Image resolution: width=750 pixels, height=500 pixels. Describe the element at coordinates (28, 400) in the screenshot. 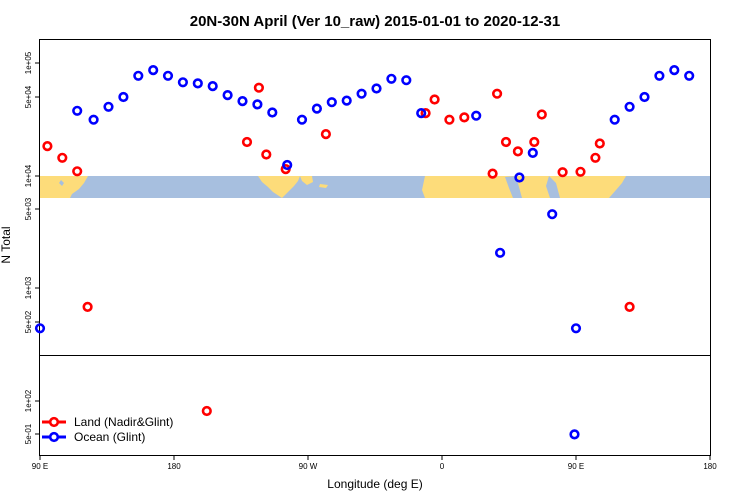

I see `lower-y-tick-label: 1e+02` at that location.